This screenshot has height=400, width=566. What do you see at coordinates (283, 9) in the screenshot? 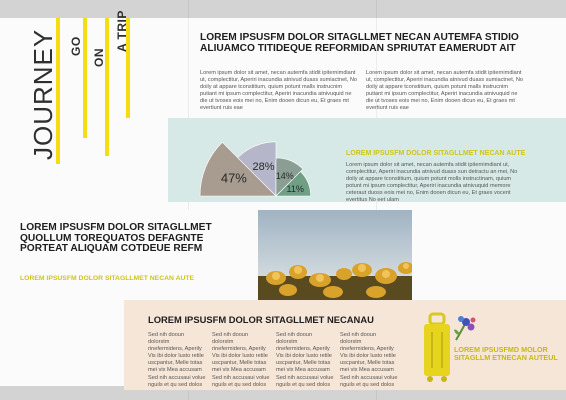
I see `top-grey-band` at bounding box center [283, 9].